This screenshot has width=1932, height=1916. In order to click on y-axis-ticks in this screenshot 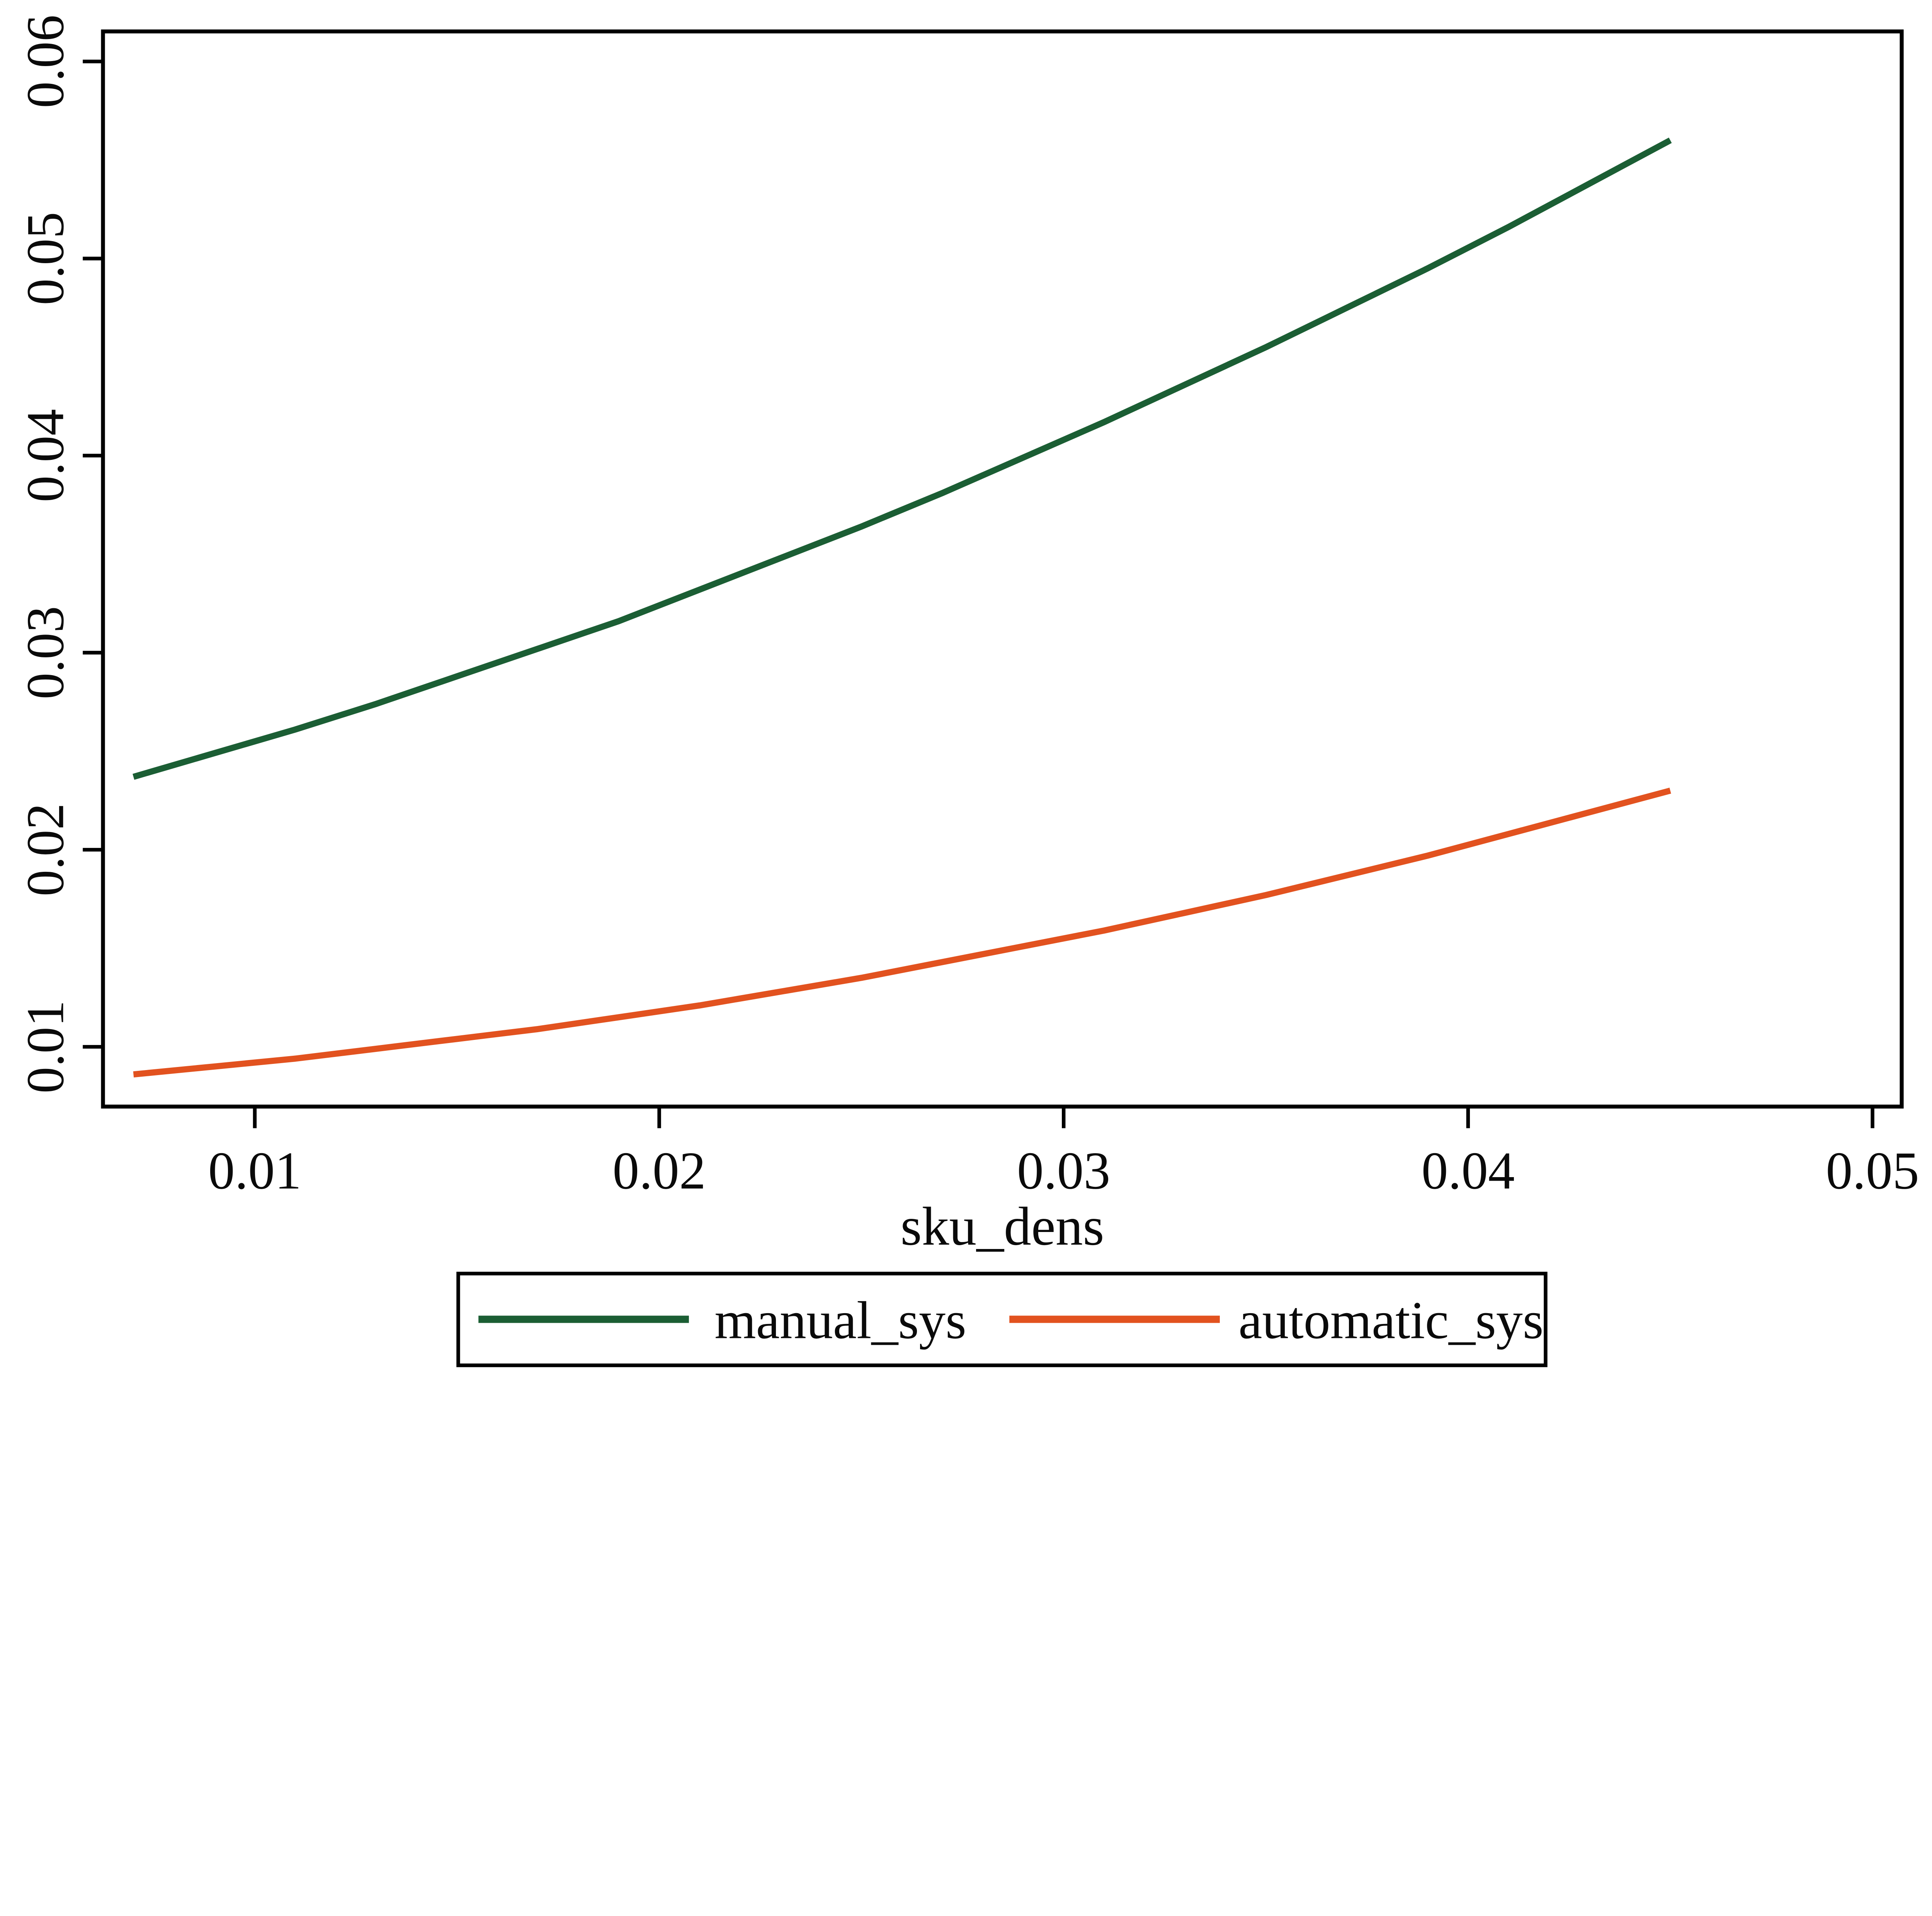, I will do `click(93, 554)`.